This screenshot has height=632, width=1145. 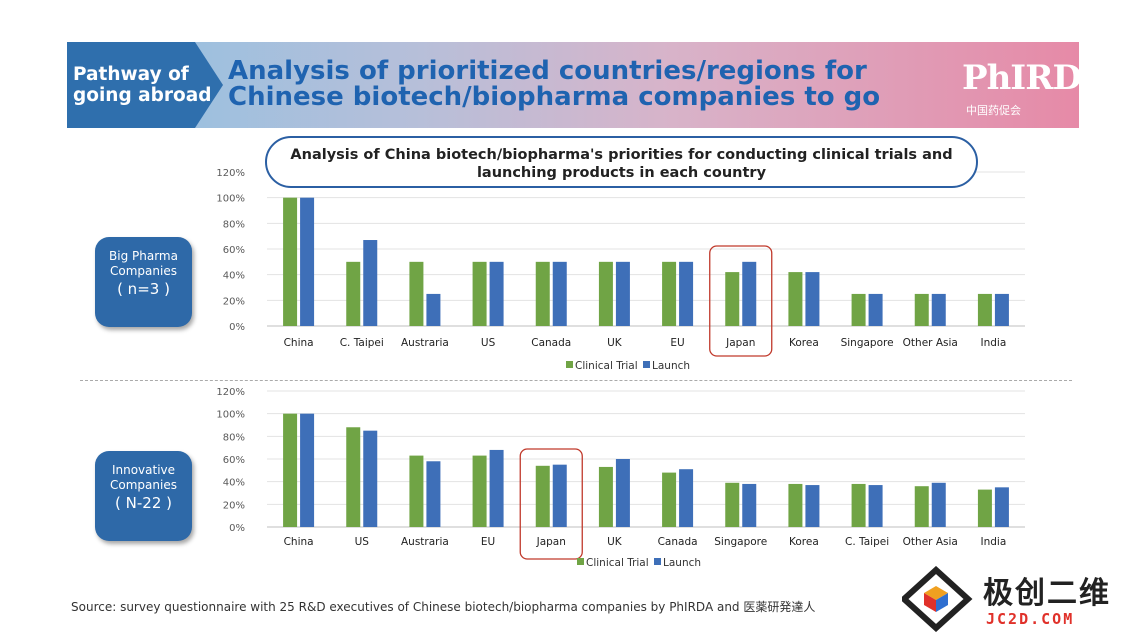 What do you see at coordinates (1034, 78) in the screenshot?
I see `phirda-logo: PhIRDA` at bounding box center [1034, 78].